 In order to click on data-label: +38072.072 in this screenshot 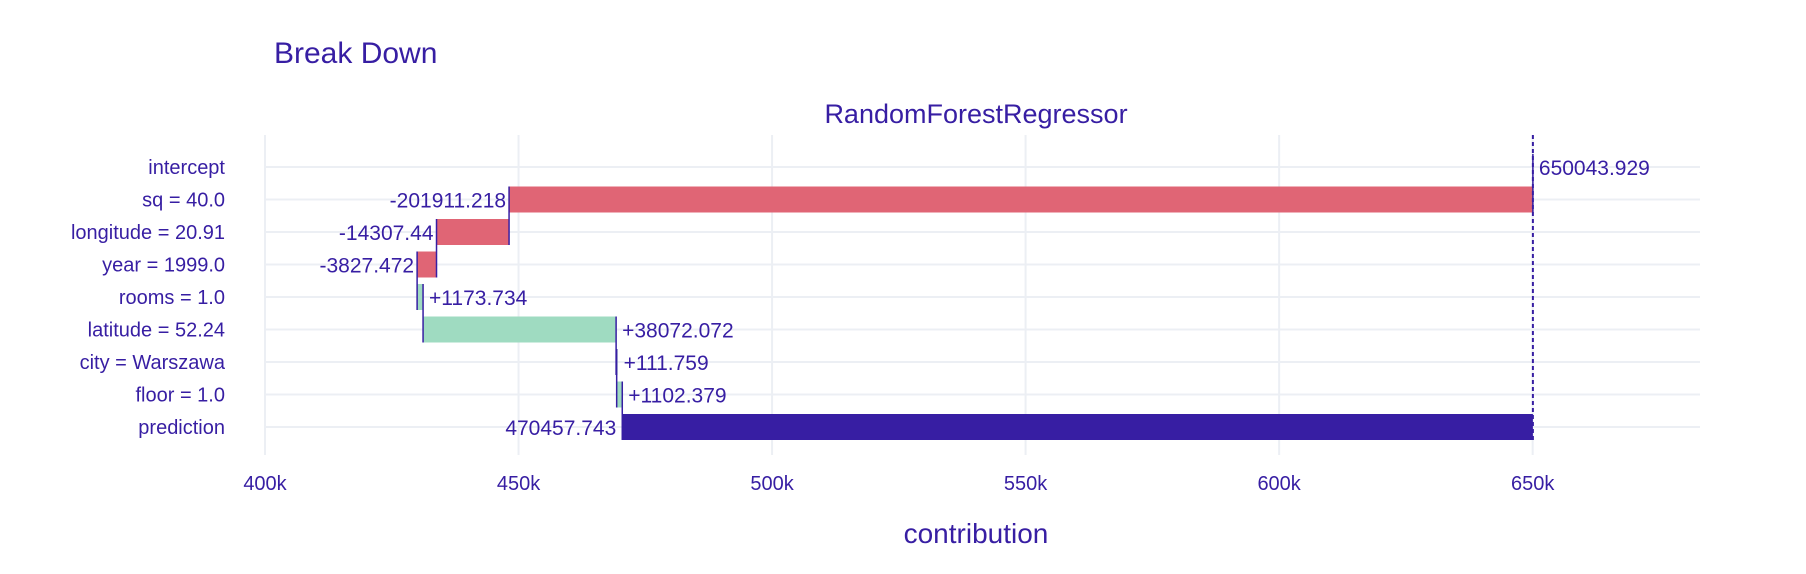, I will do `click(678, 331)`.